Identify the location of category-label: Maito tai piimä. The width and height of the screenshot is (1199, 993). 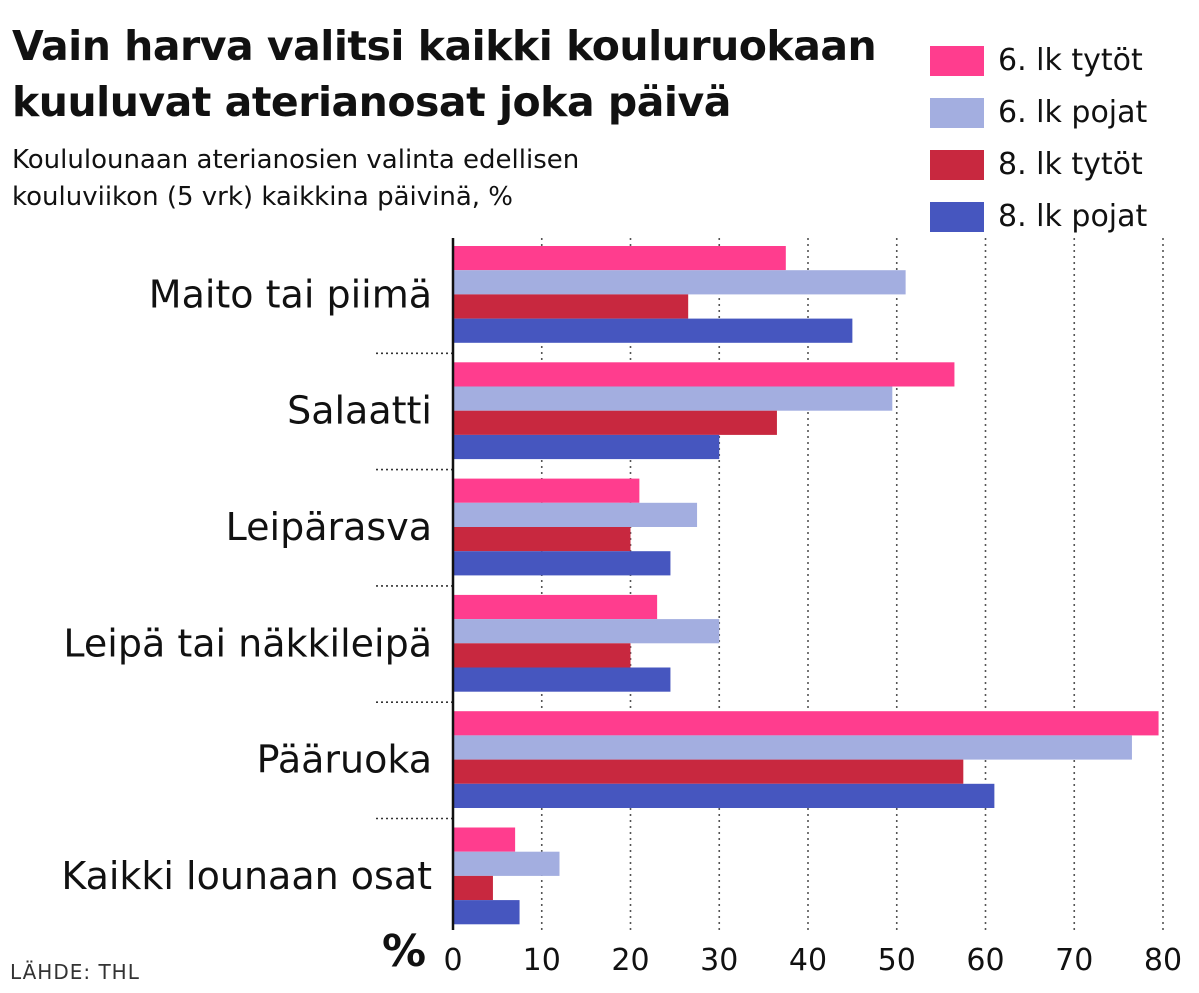
(290, 294).